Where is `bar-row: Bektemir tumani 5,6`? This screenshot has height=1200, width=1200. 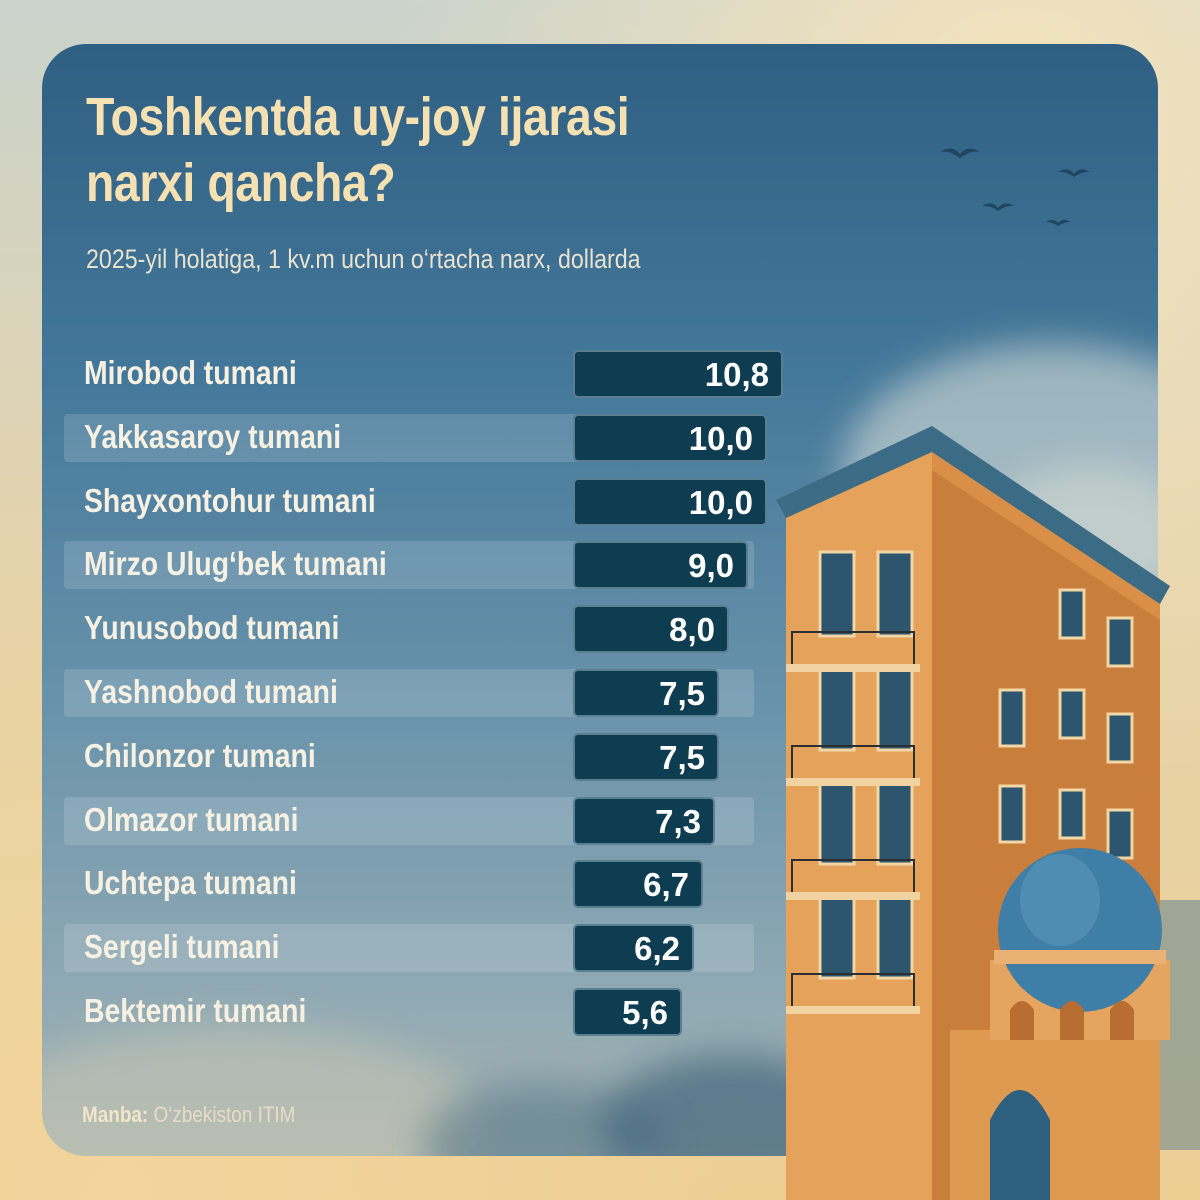 bar-row: Bektemir tumani 5,6 is located at coordinates (424, 1012).